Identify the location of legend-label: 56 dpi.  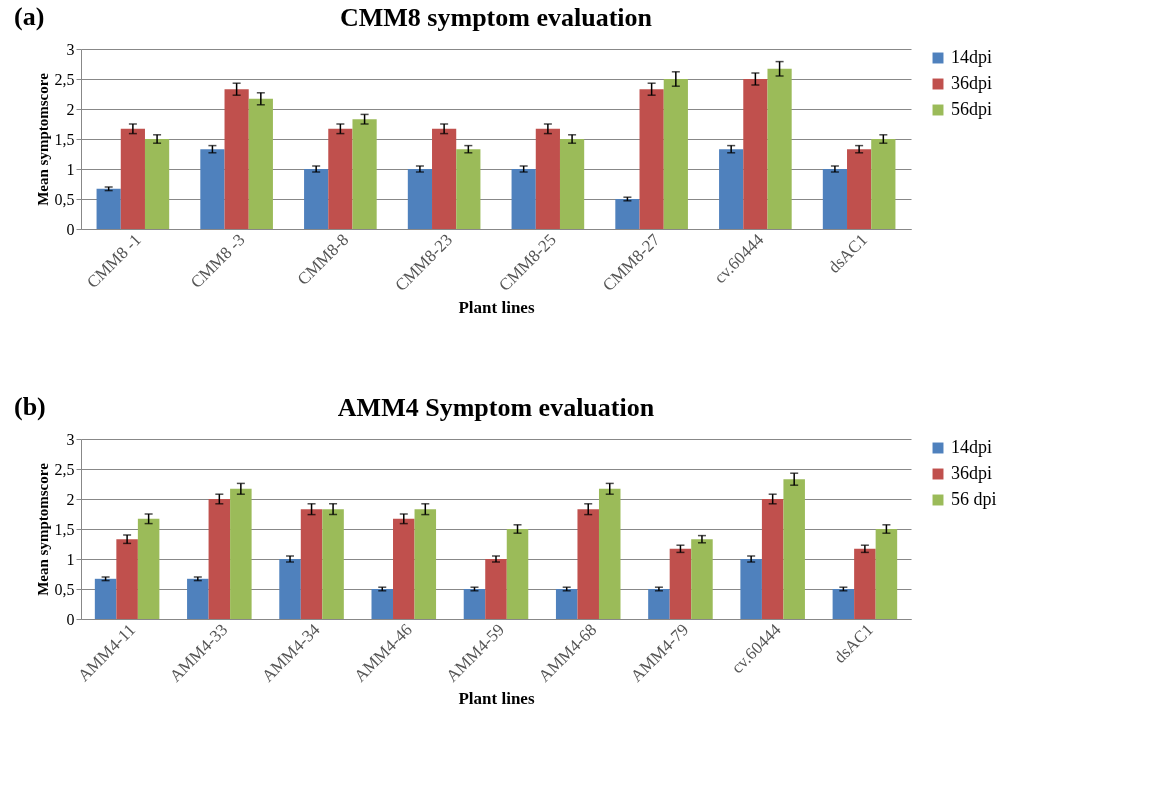
(974, 499).